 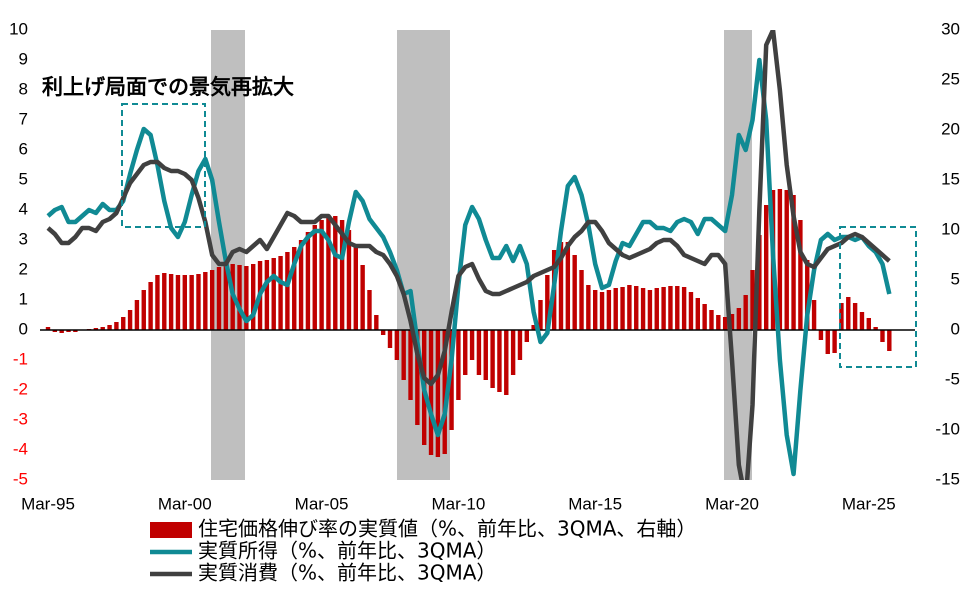 What do you see at coordinates (347, 551) in the screenshot?
I see `legend-label: 実質所得（%、前年比、3QMA）` at bounding box center [347, 551].